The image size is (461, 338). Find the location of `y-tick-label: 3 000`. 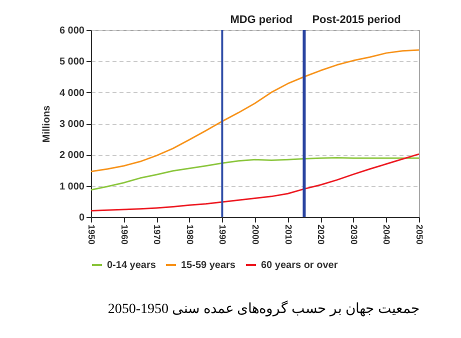

y-tick-label: 3 000 is located at coordinates (72, 124).